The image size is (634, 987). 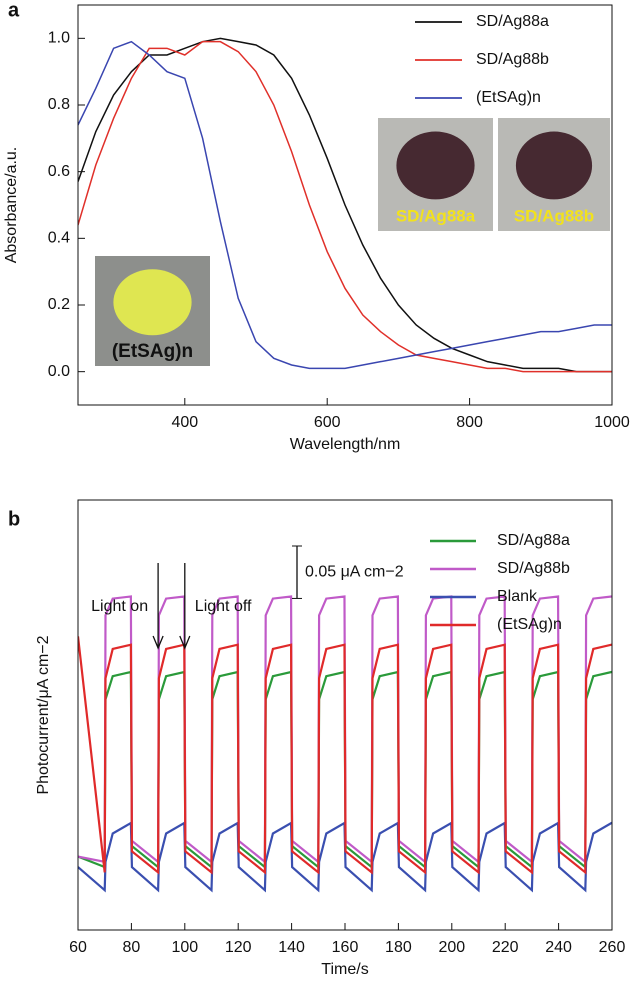 What do you see at coordinates (119, 606) in the screenshot?
I see `annotation: Light on` at bounding box center [119, 606].